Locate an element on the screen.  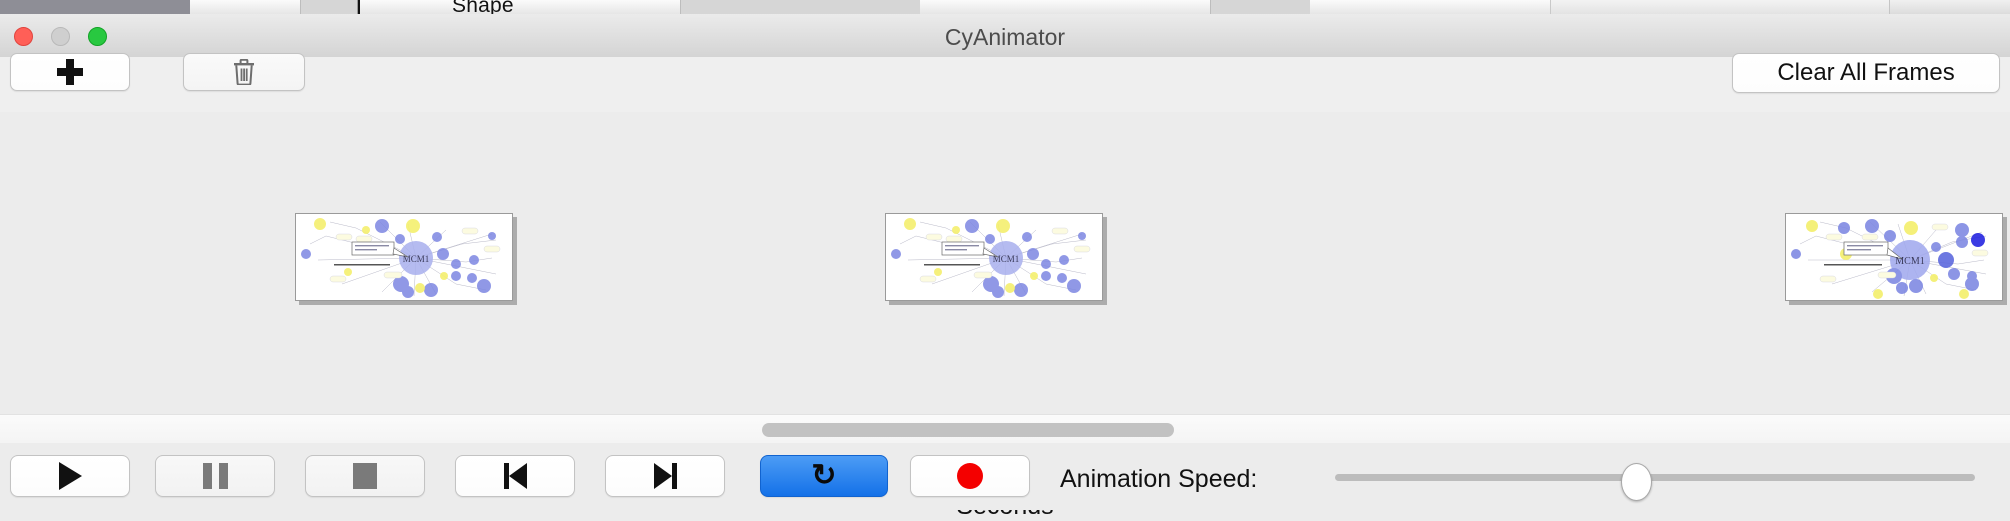
close-button is located at coordinates (23, 36).